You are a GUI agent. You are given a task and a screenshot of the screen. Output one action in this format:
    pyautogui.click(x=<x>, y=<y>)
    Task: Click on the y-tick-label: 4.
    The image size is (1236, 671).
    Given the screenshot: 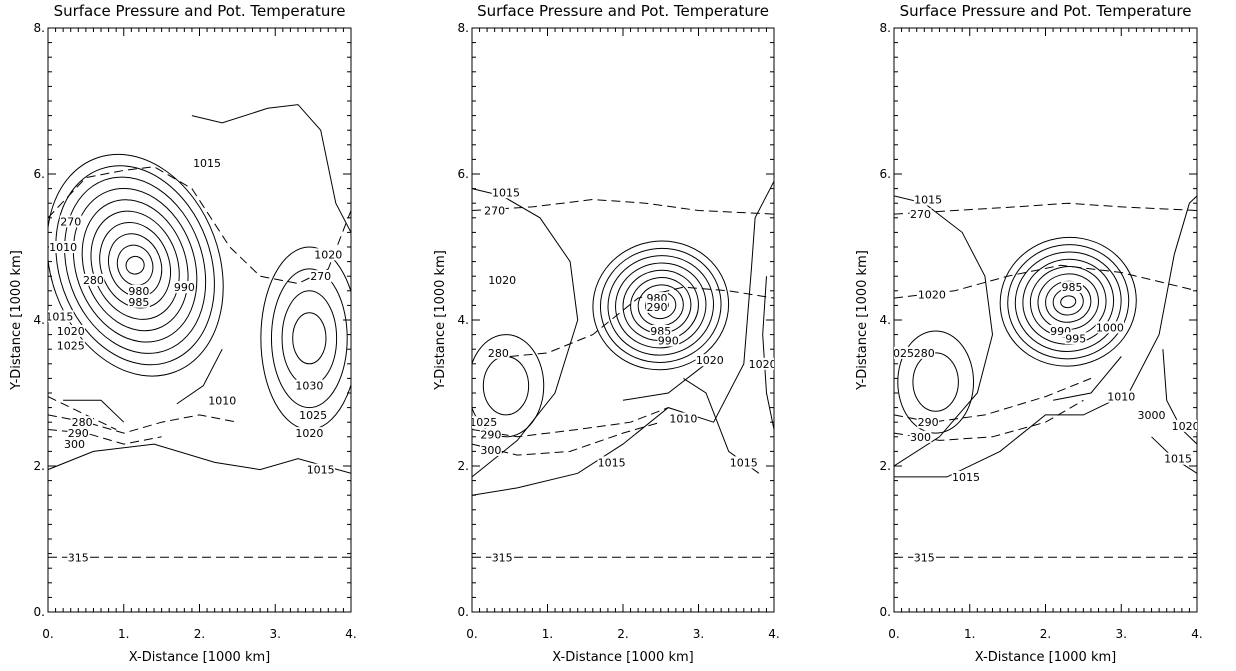 What is the action you would take?
    pyautogui.click(x=39, y=320)
    